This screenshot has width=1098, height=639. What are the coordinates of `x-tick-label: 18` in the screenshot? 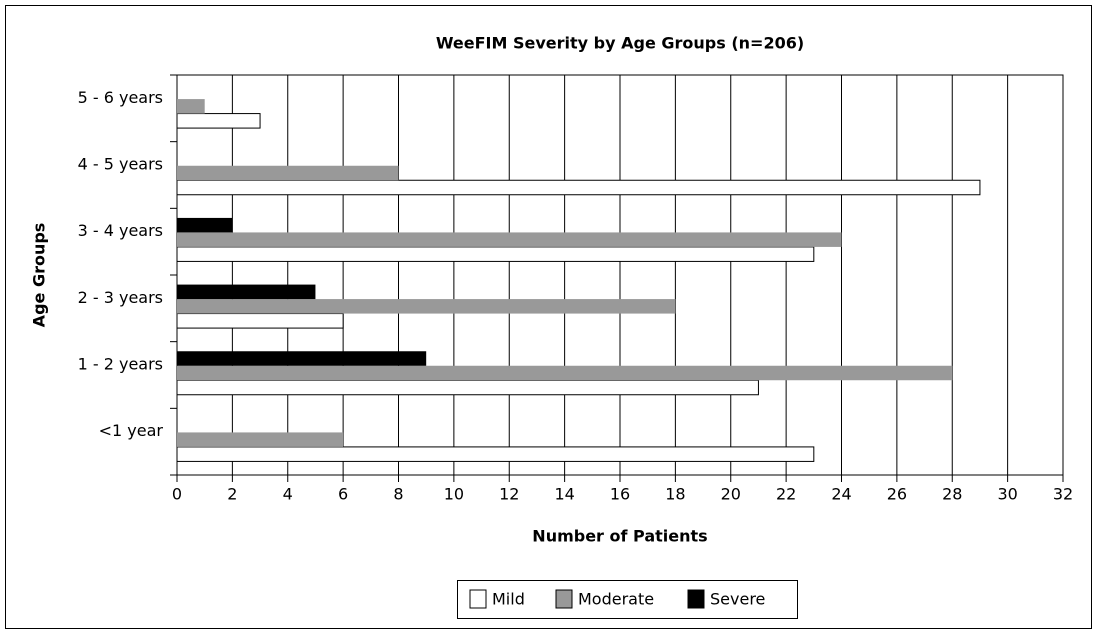 It's located at (675, 494).